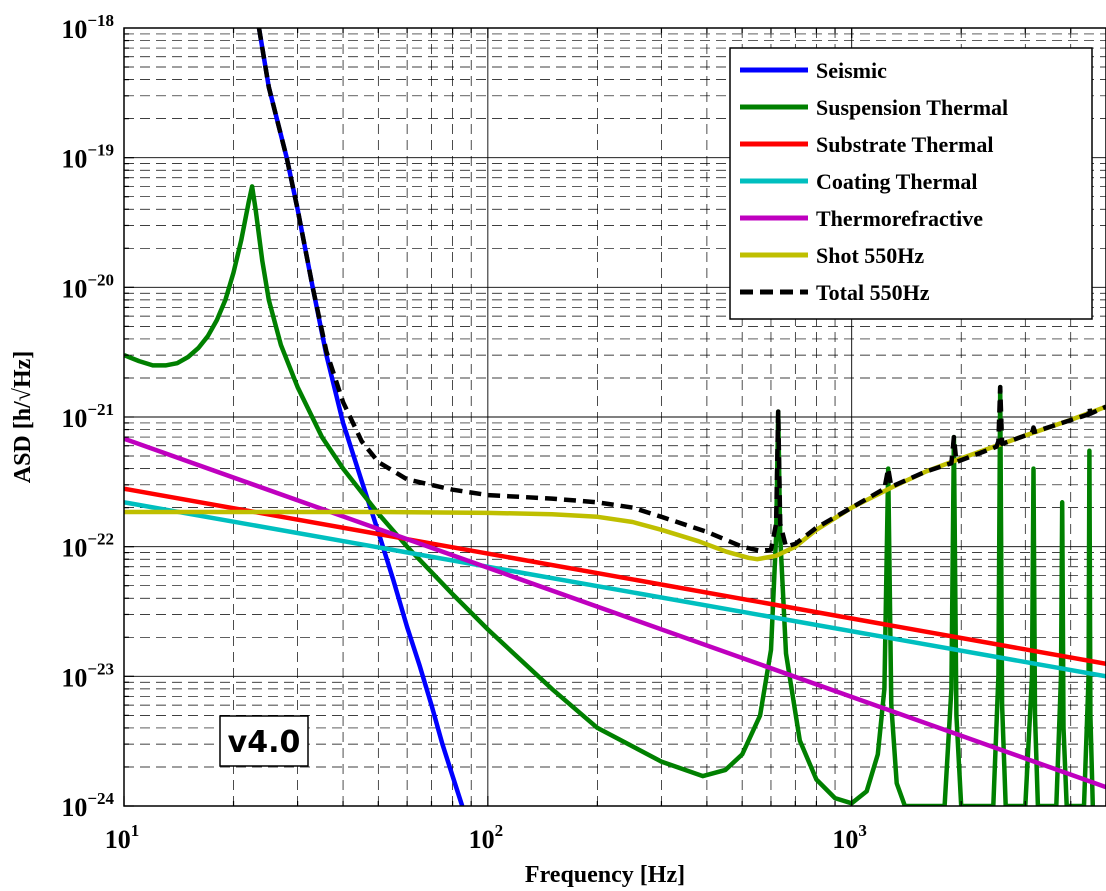  I want to click on y-axis-label: ASD [h/√Hz], so click(23, 417).